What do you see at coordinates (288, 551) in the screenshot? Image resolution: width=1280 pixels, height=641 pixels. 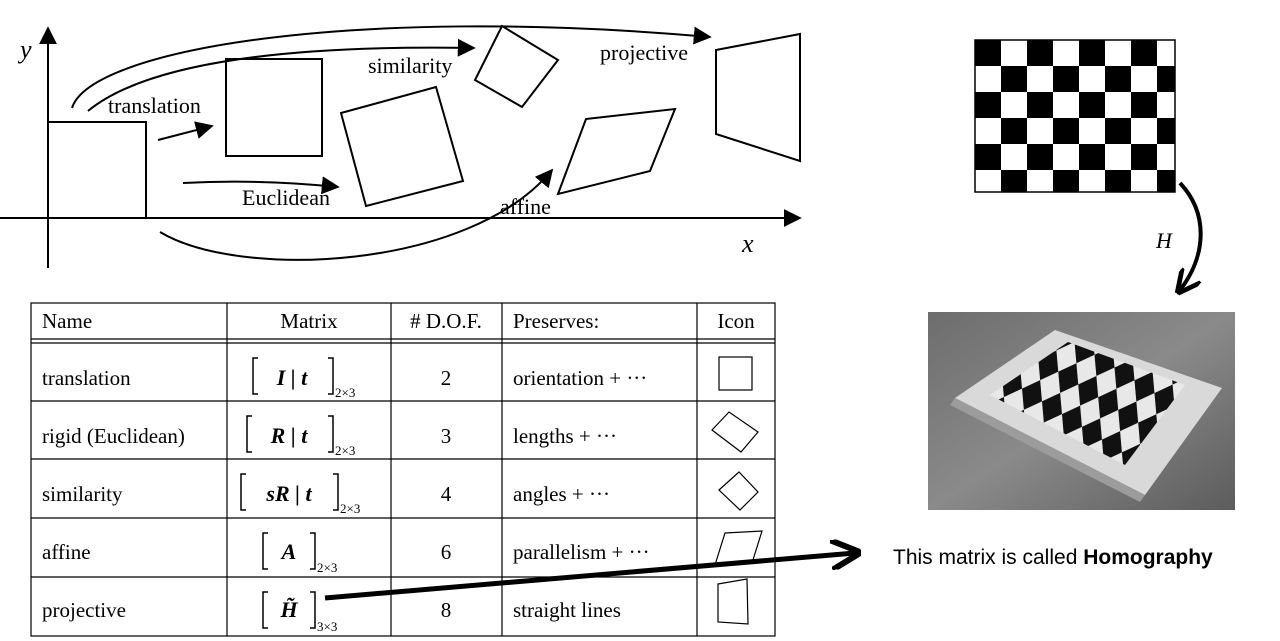 I see `row-matrix: A` at bounding box center [288, 551].